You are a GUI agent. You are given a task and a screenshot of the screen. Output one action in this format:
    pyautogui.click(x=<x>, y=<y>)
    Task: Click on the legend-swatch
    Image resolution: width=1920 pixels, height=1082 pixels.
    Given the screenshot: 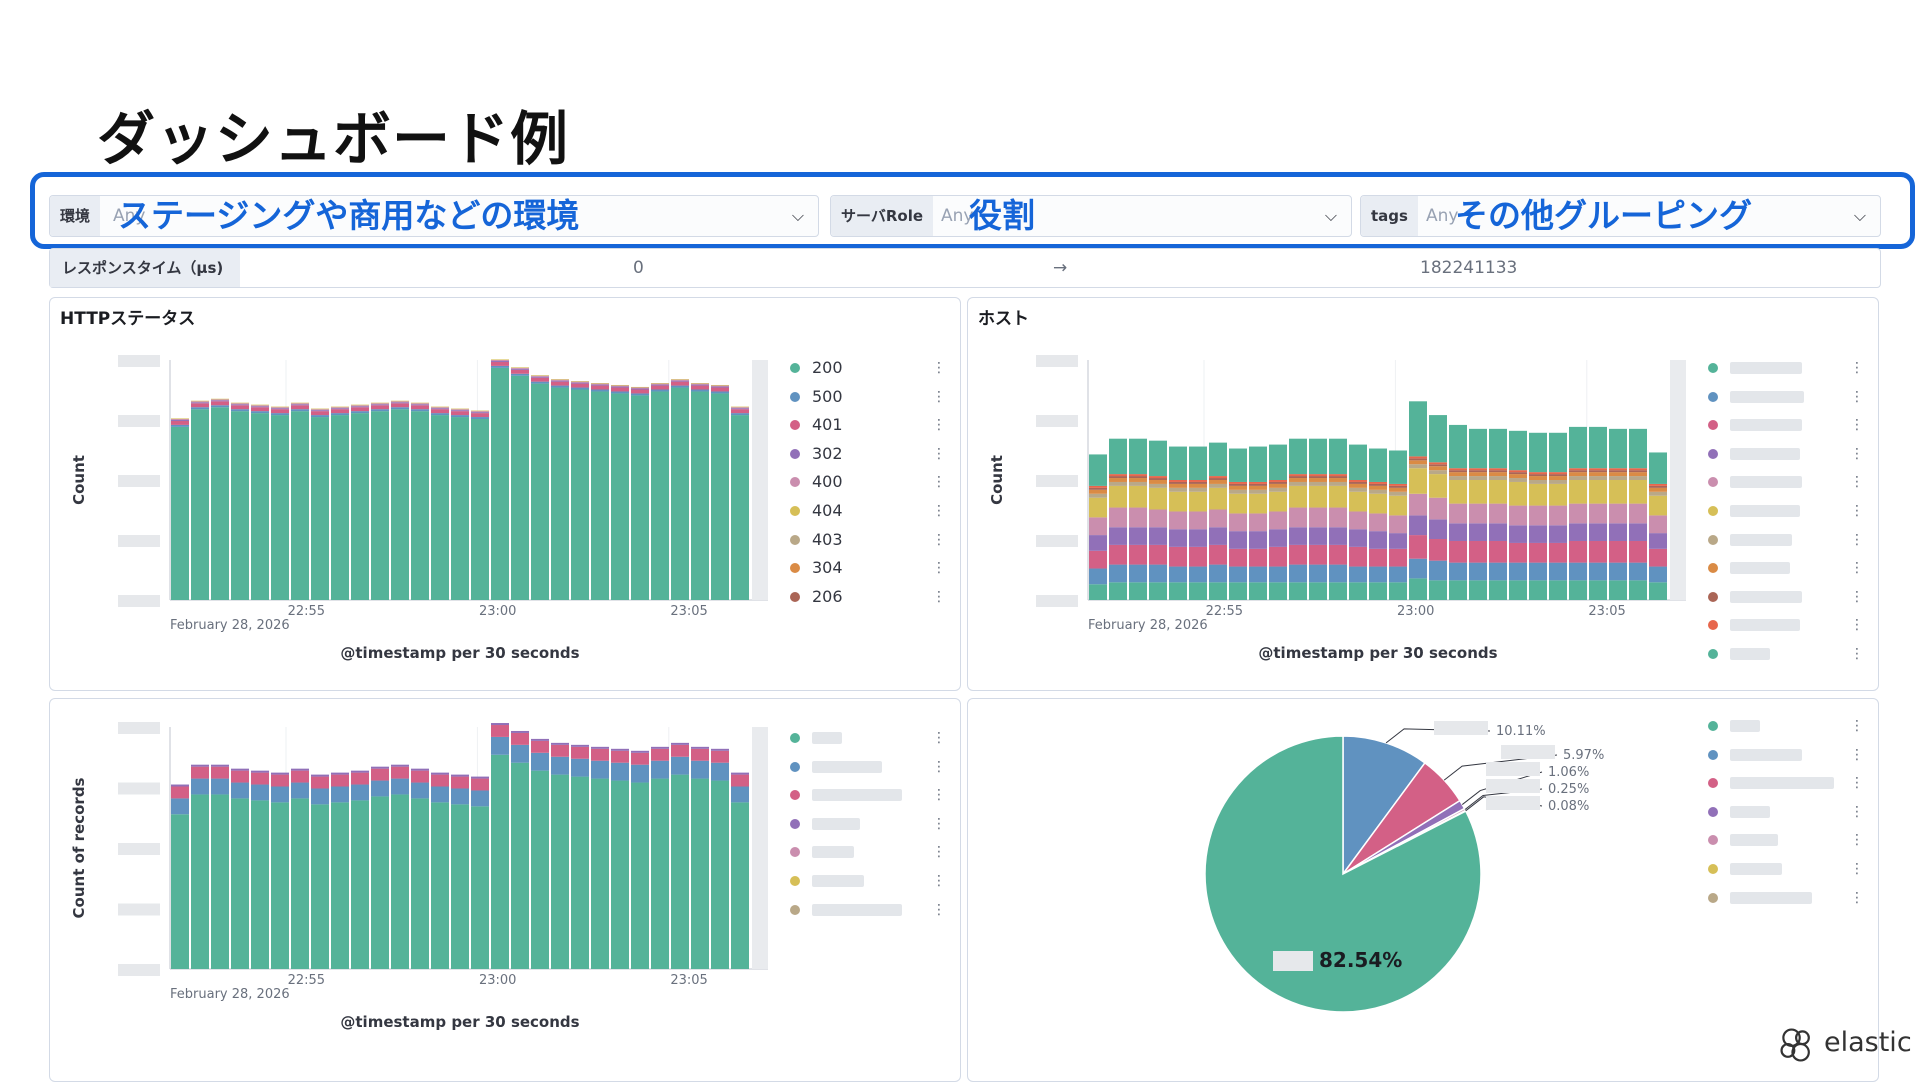 What is the action you would take?
    pyautogui.click(x=1713, y=625)
    